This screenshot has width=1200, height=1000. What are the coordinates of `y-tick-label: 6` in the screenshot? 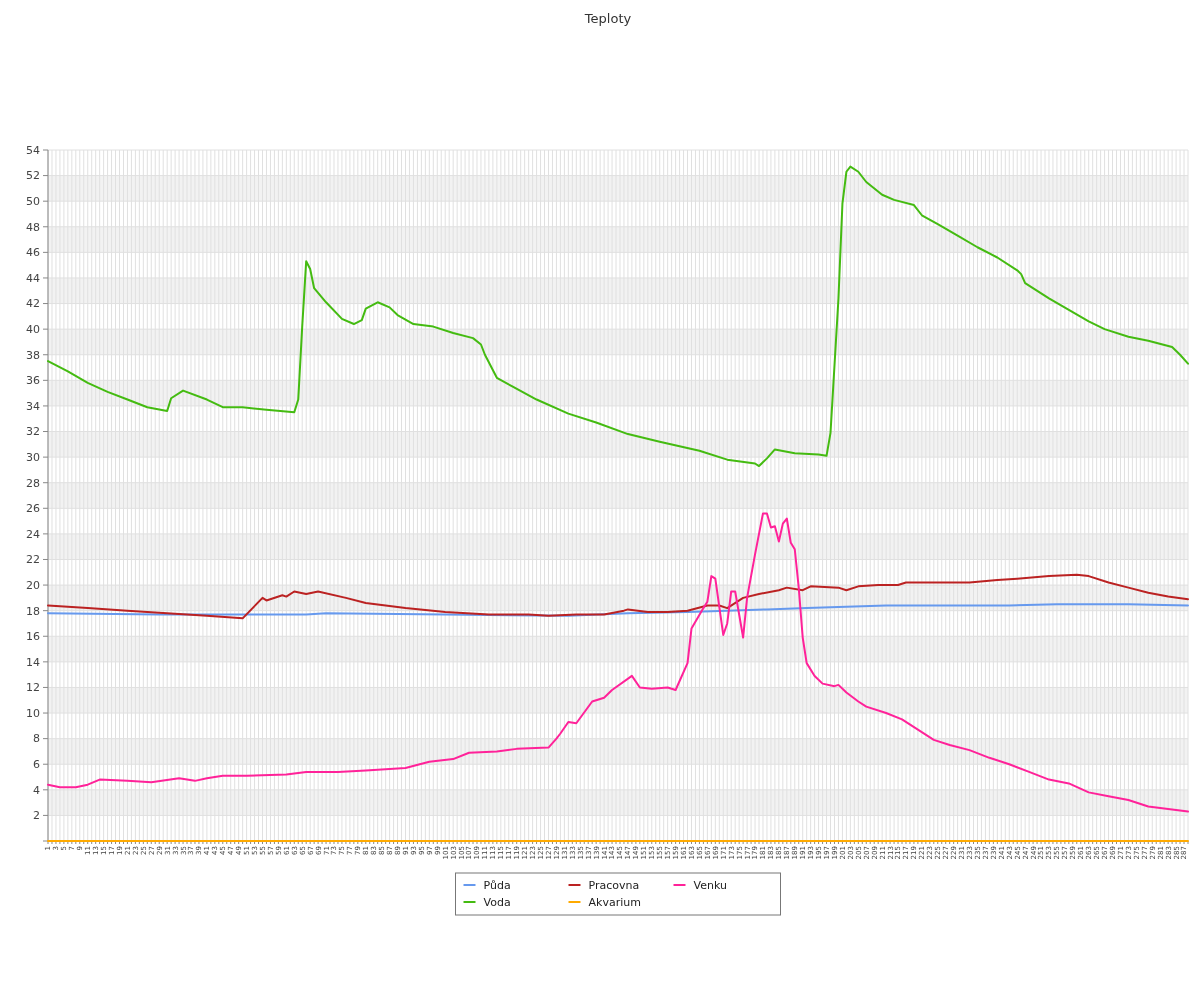 It's located at (36, 765).